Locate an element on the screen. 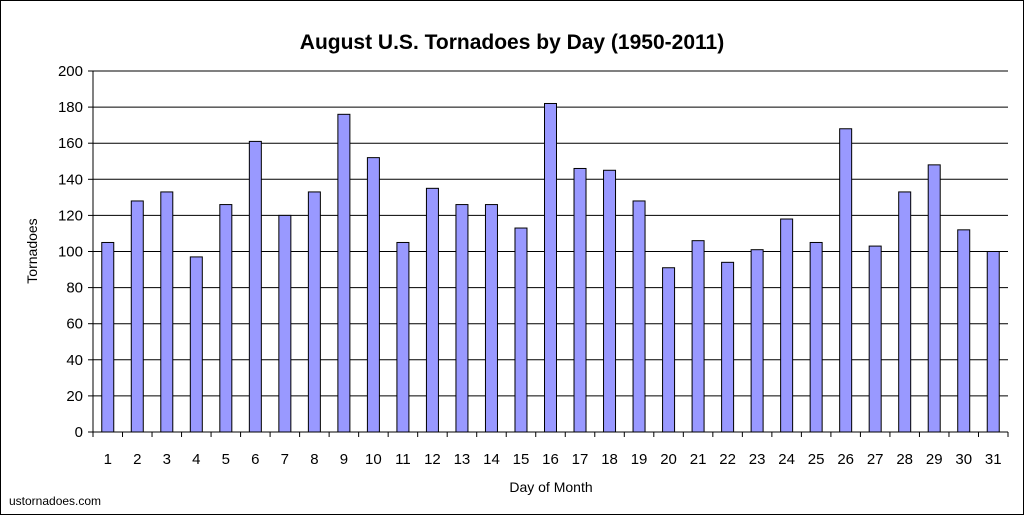 This screenshot has width=1024, height=515. x-tick-label: 16 is located at coordinates (550, 459).